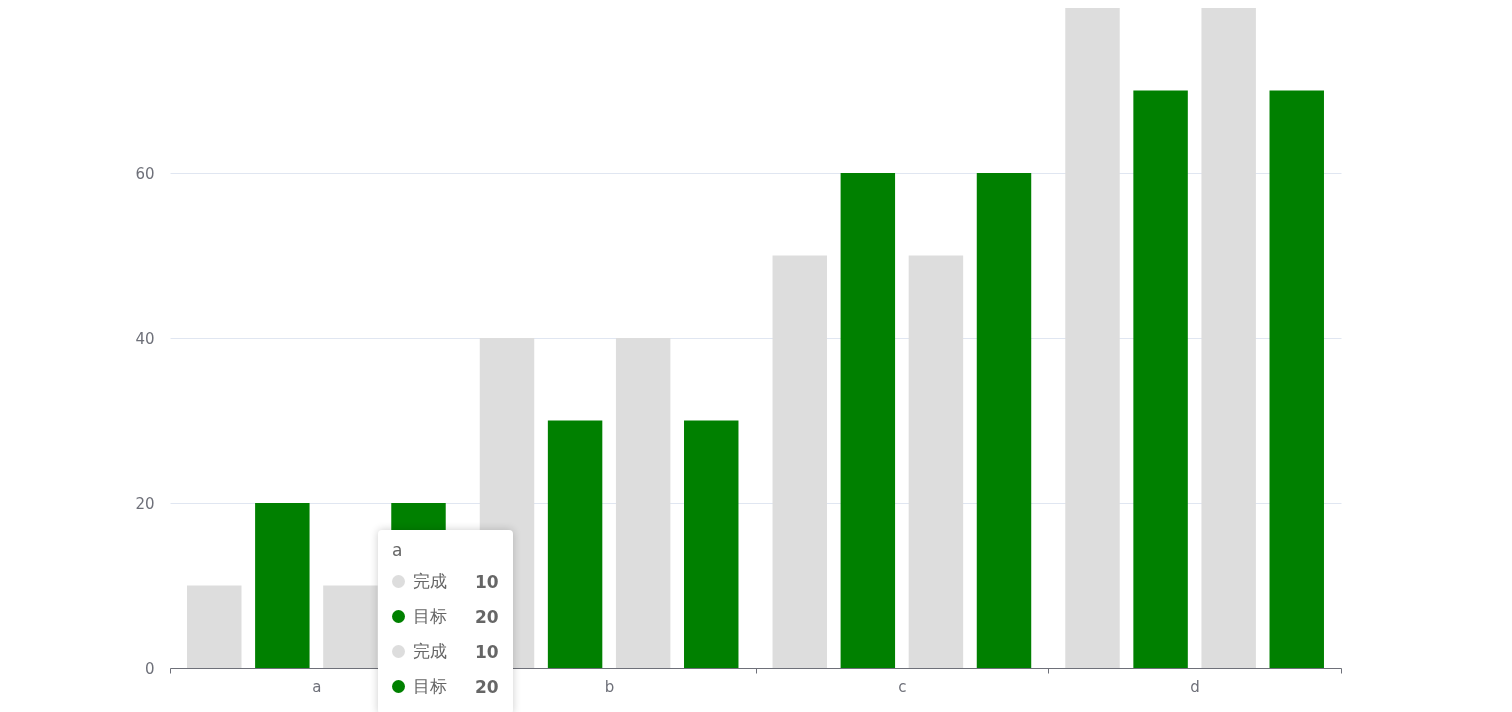 This screenshot has height=712, width=1512. Describe the element at coordinates (487, 686) in the screenshot. I see `text: 20` at that location.